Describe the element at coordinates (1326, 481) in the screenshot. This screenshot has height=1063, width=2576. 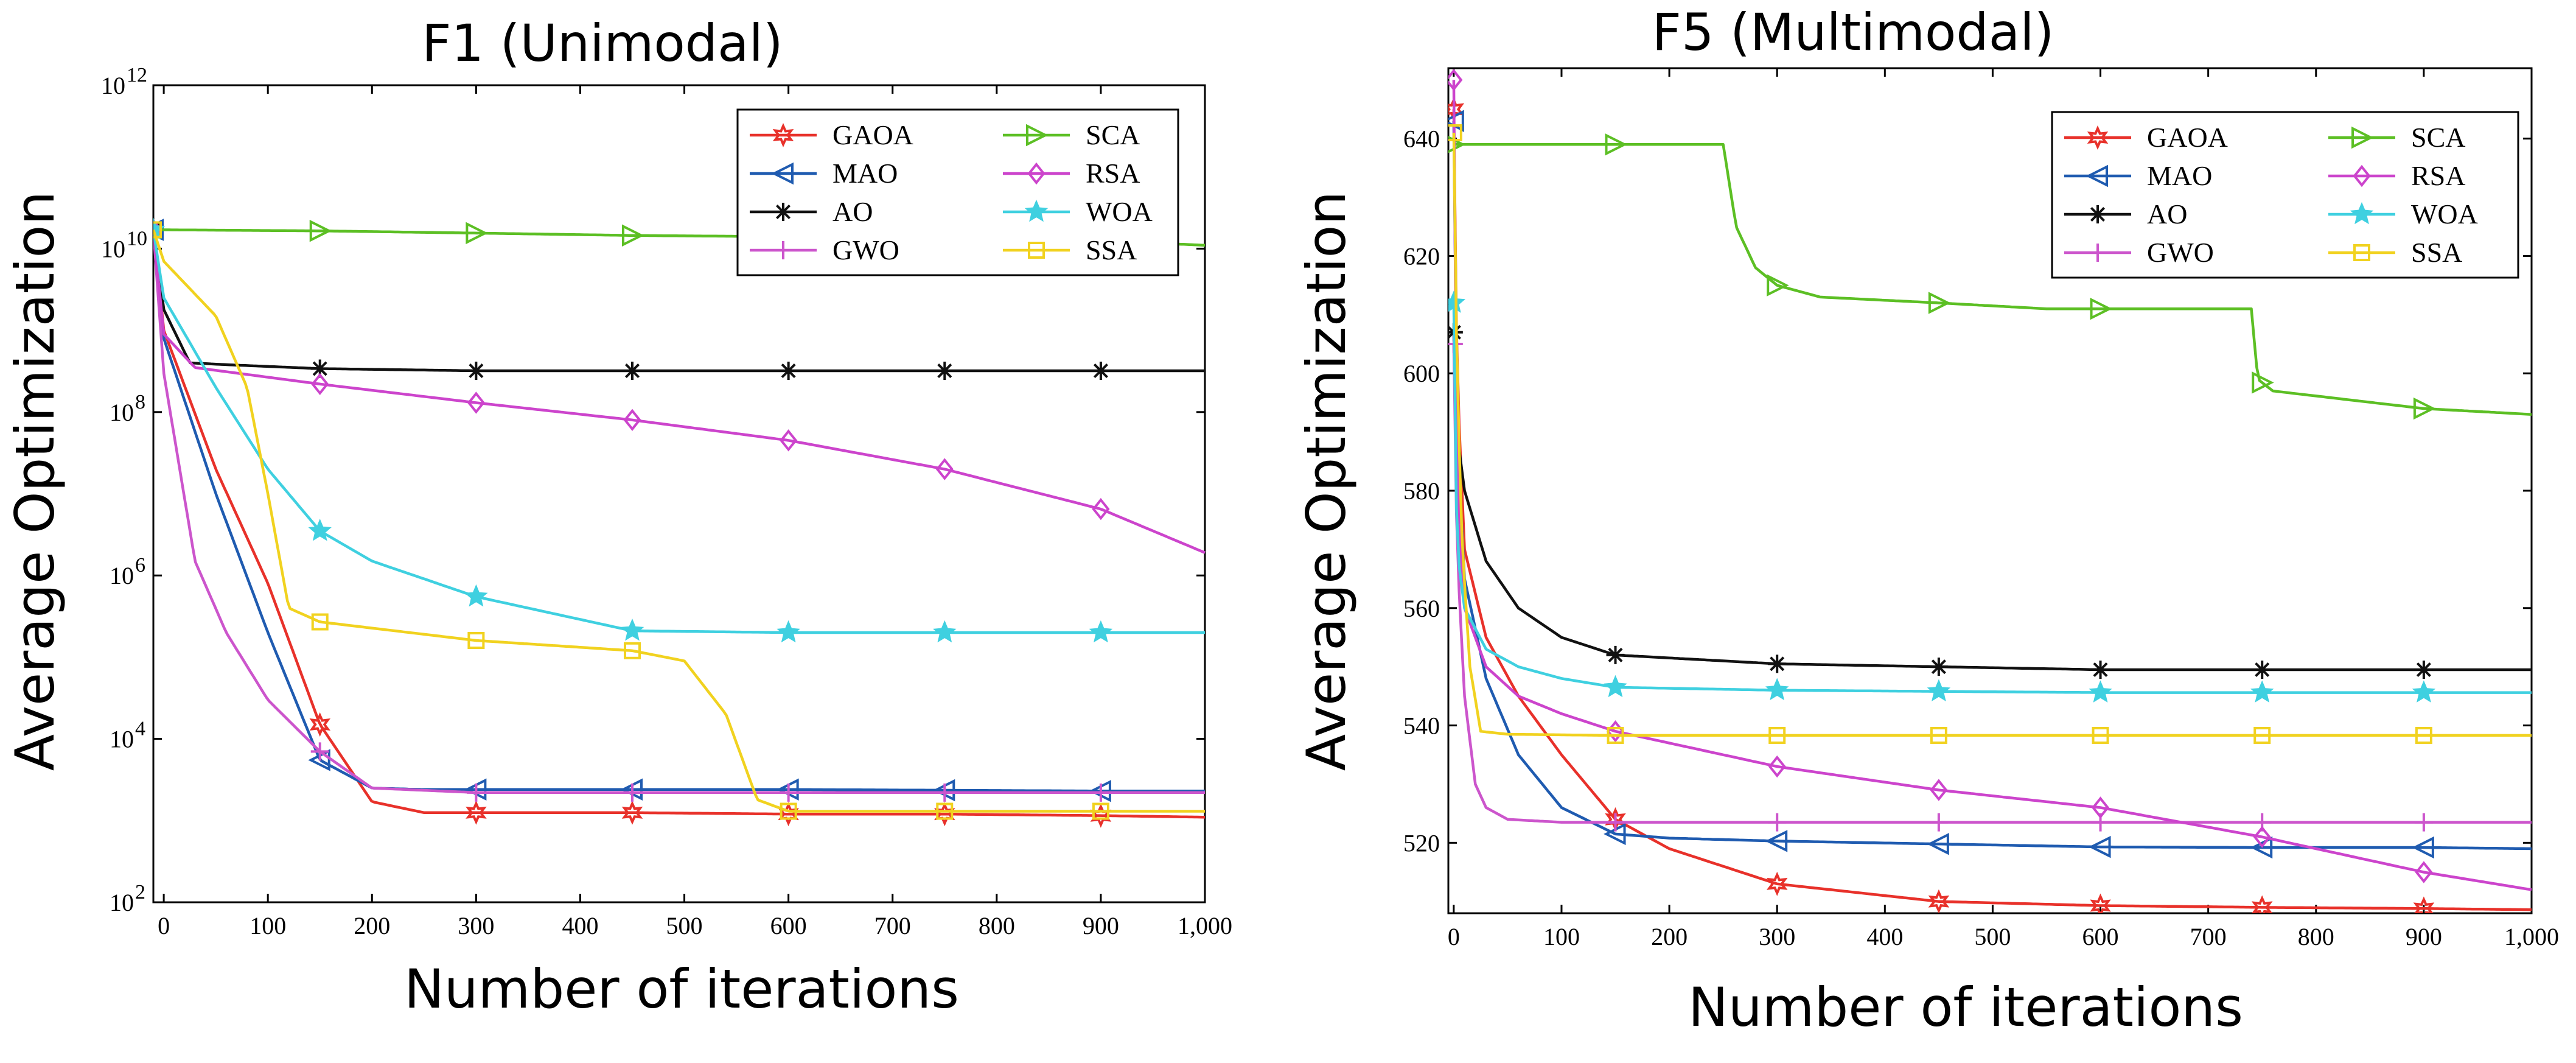
I see `y-axis-label: Average Optimization` at that location.